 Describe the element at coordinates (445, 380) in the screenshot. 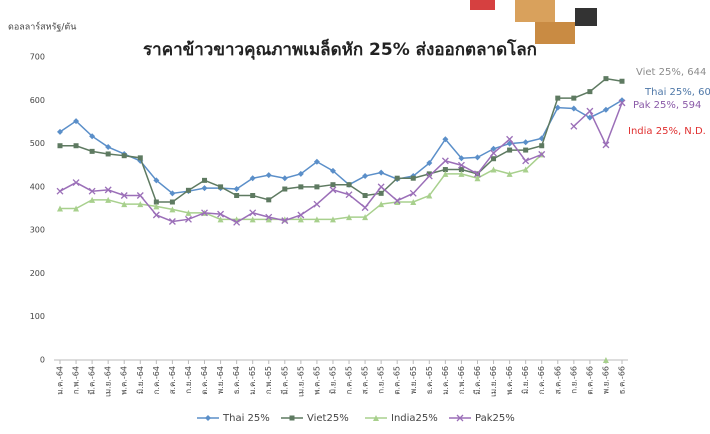

I see `x-tick-label: ม.ค.-66` at that location.